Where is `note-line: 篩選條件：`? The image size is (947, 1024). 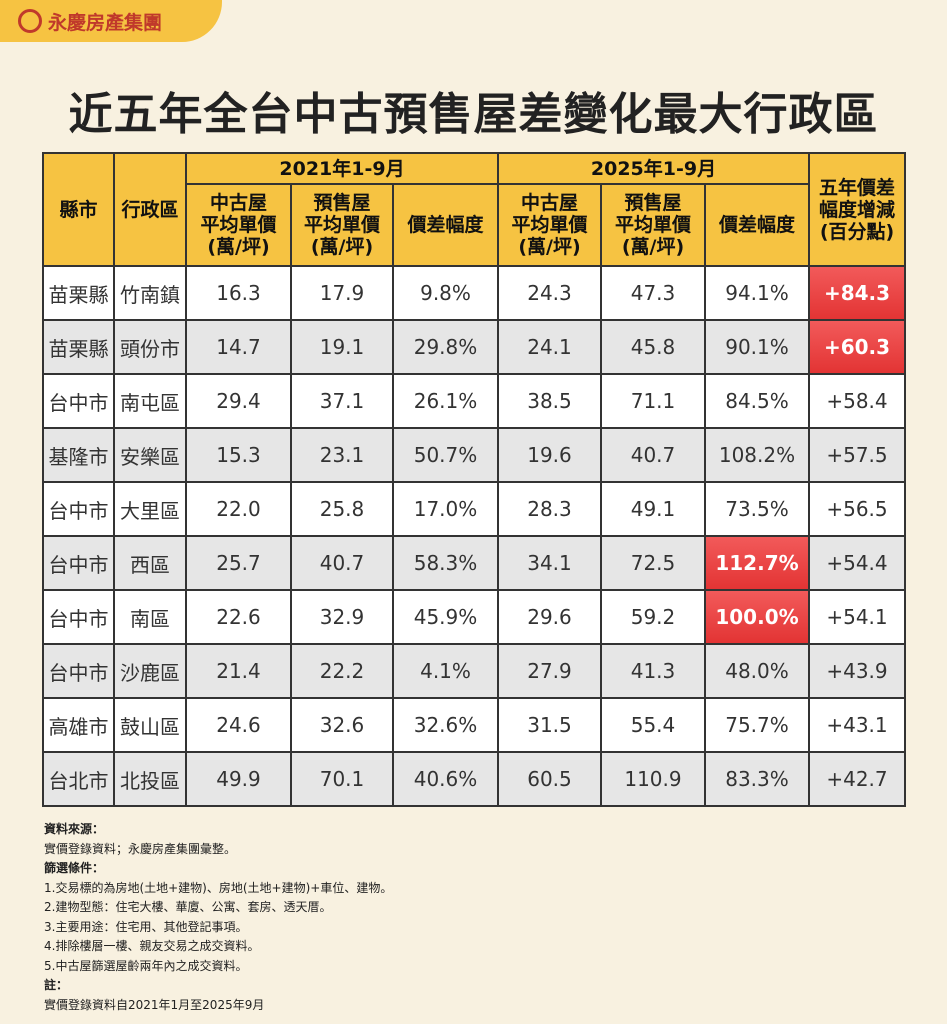 note-line: 篩選條件： is located at coordinates (74, 868).